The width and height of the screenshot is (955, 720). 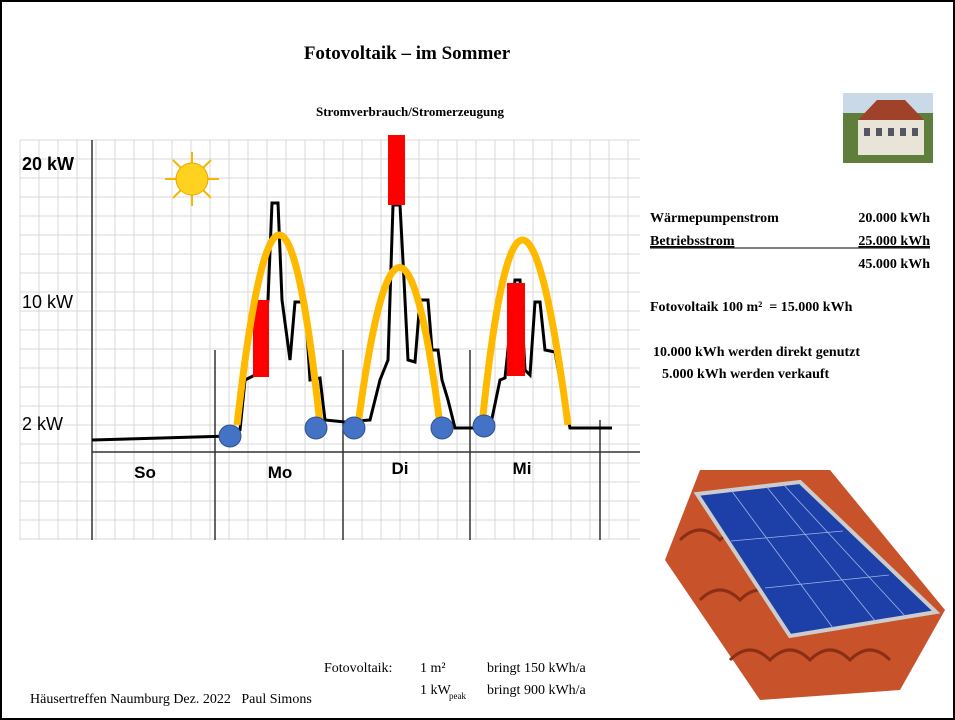 What do you see at coordinates (805, 585) in the screenshot?
I see `solar-panel-photo` at bounding box center [805, 585].